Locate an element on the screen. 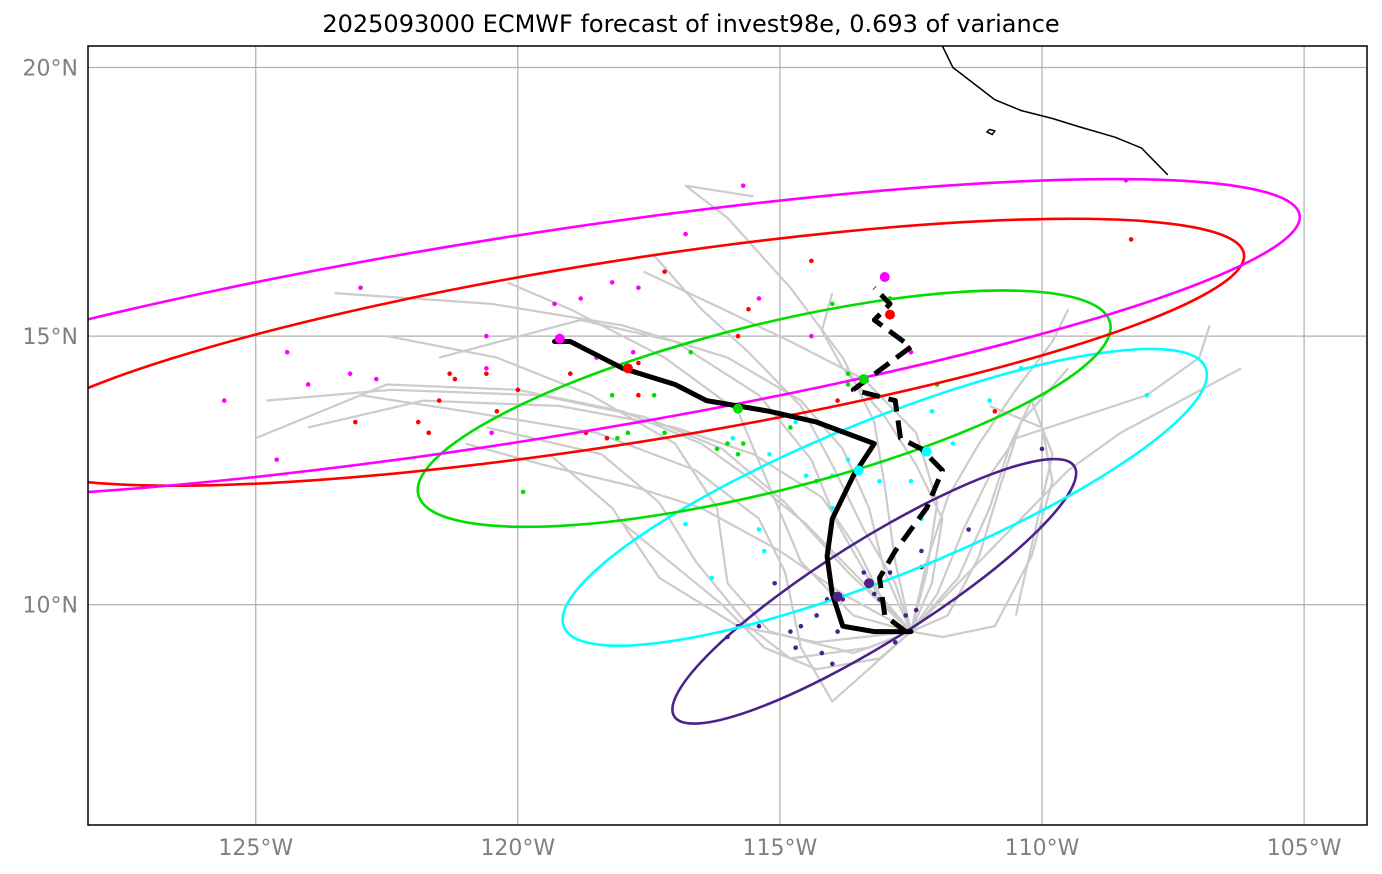 The height and width of the screenshot is (874, 1382). y-tick-label: 10°N is located at coordinates (50, 606).